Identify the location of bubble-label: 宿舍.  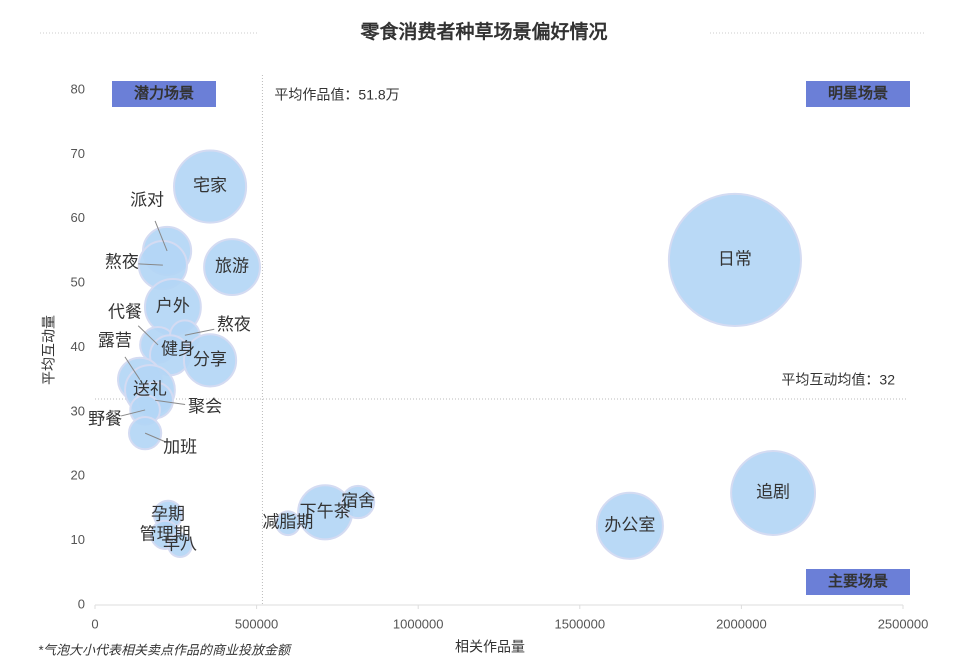
(358, 500).